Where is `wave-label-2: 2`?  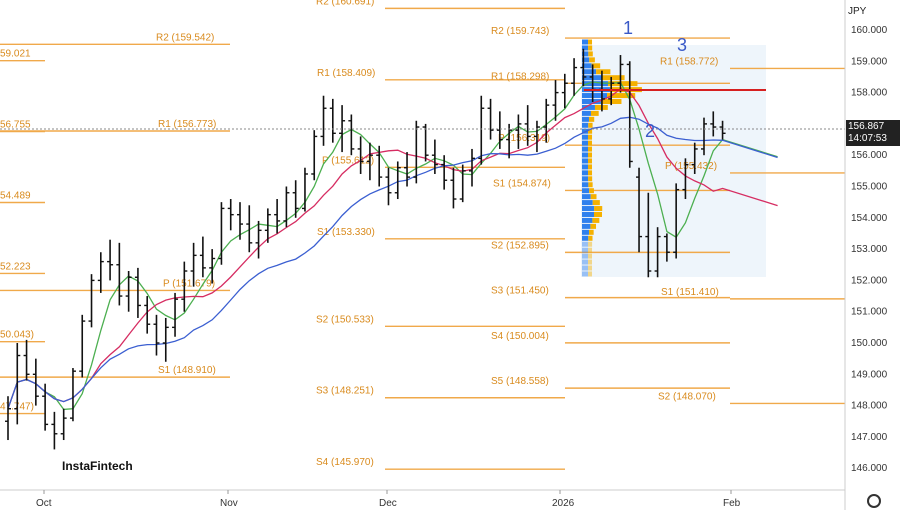 wave-label-2: 2 is located at coordinates (650, 131).